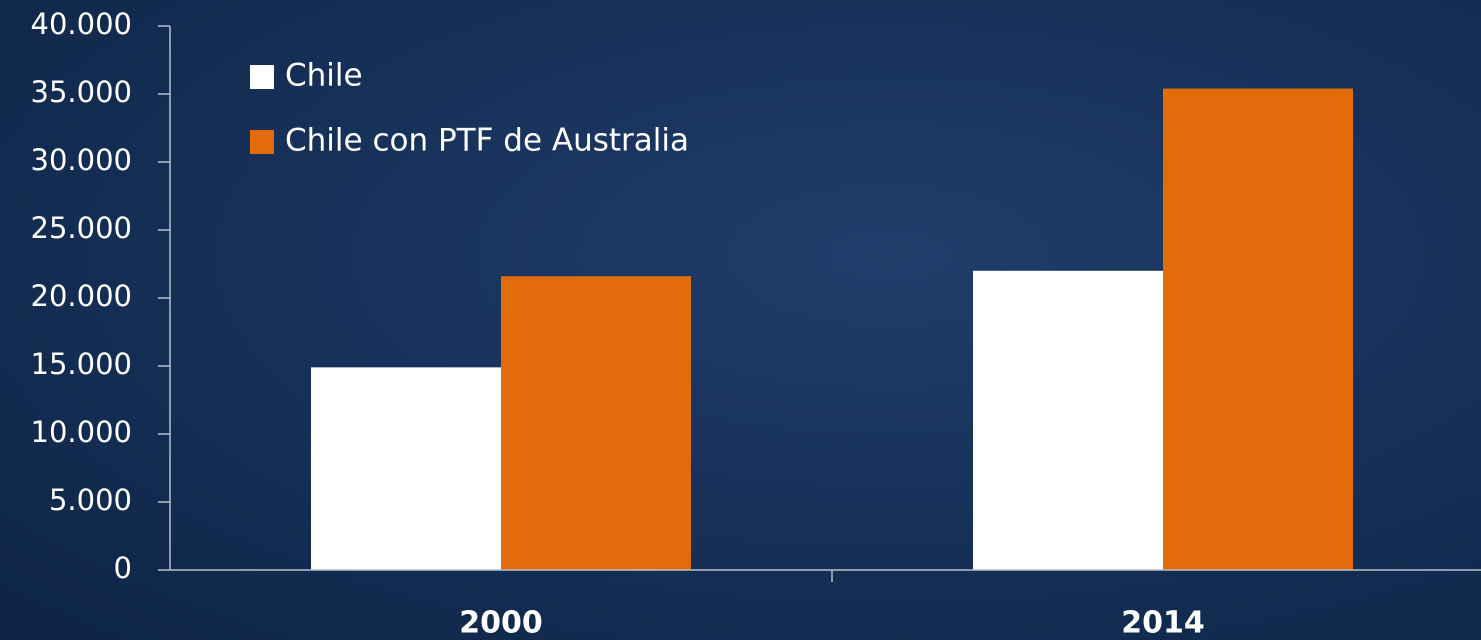  I want to click on y-tick-label: 30.000, so click(81, 160).